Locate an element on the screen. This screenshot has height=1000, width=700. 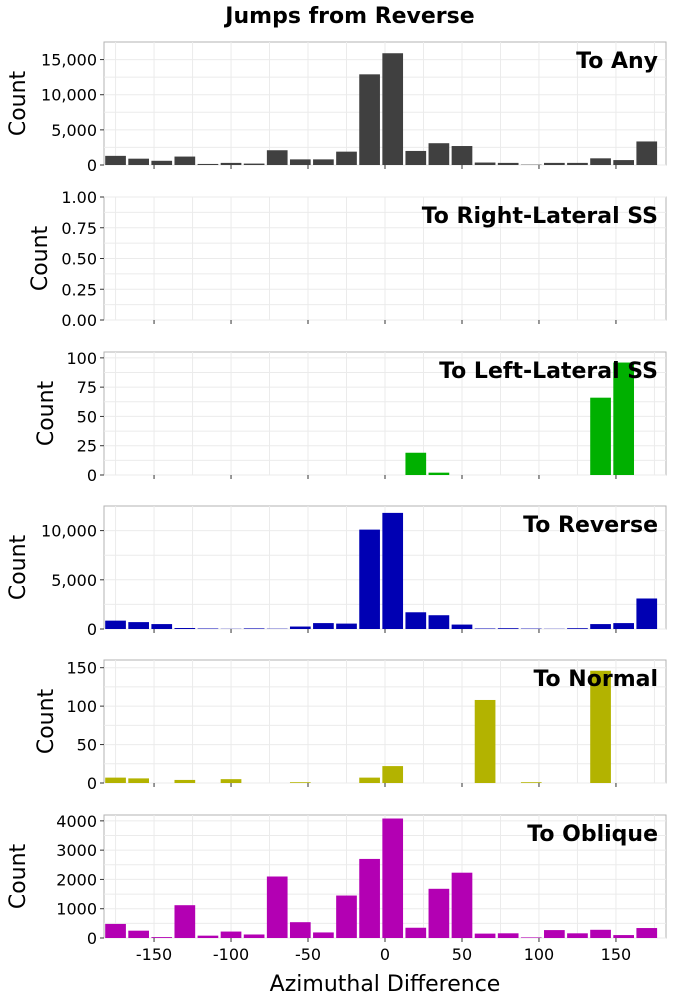
y-tick-label: 0.75 is located at coordinates (79, 228).